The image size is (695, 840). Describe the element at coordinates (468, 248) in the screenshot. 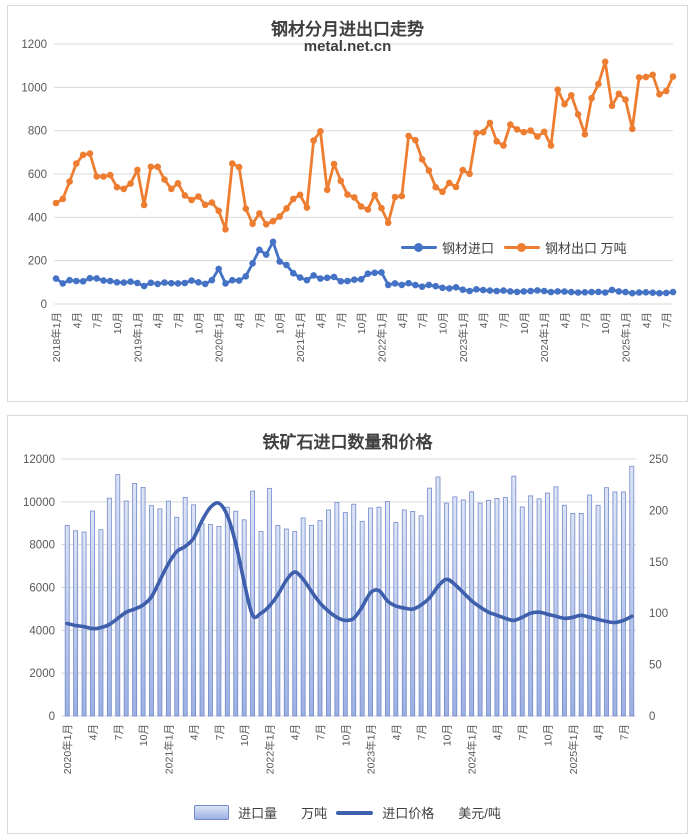

I see `legend-label-steel-import: 钢材进口` at that location.